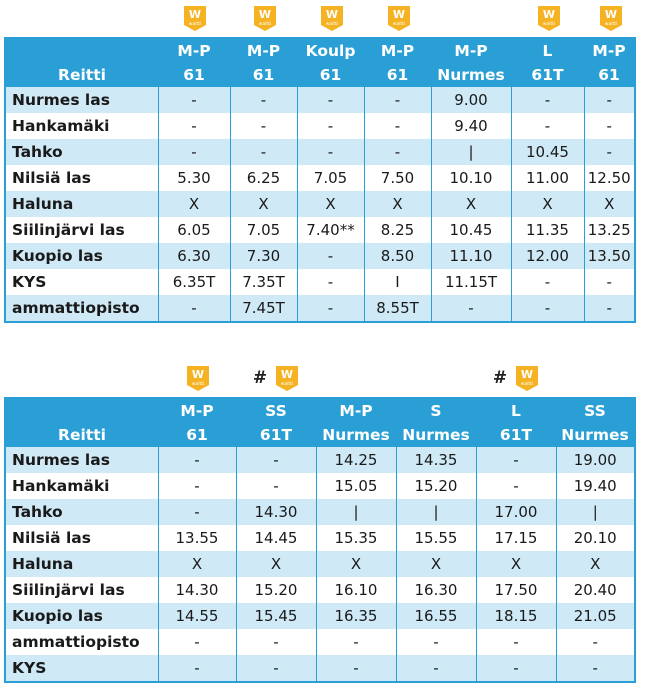  What do you see at coordinates (320, 152) in the screenshot?
I see `table-row: Tahko - - - - | 10.45-` at bounding box center [320, 152].